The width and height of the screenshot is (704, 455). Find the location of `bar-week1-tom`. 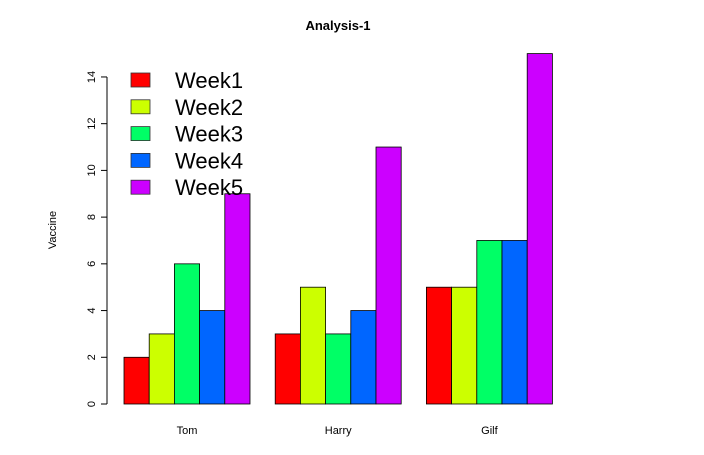

bar-week1-tom is located at coordinates (136, 380).